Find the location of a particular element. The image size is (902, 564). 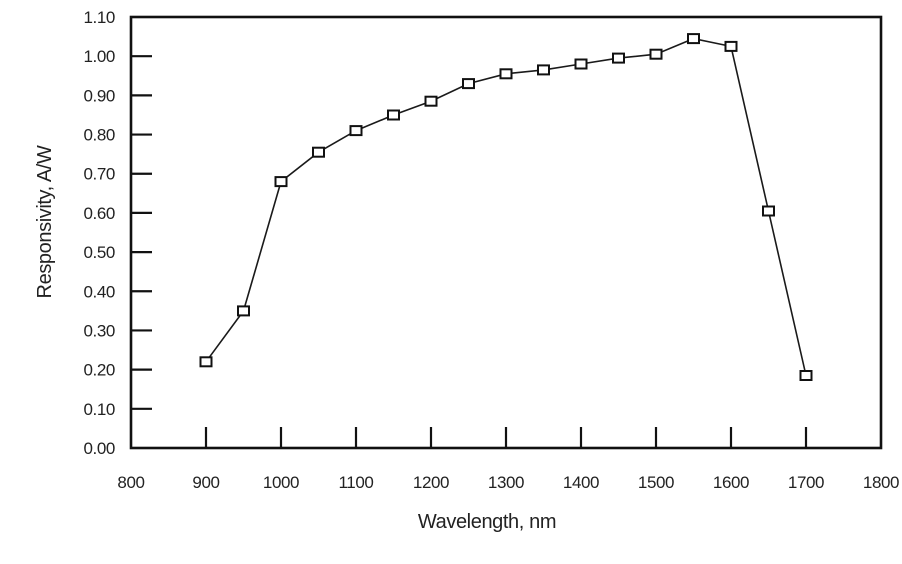

y-tick-label: 0.50 is located at coordinates (100, 252).